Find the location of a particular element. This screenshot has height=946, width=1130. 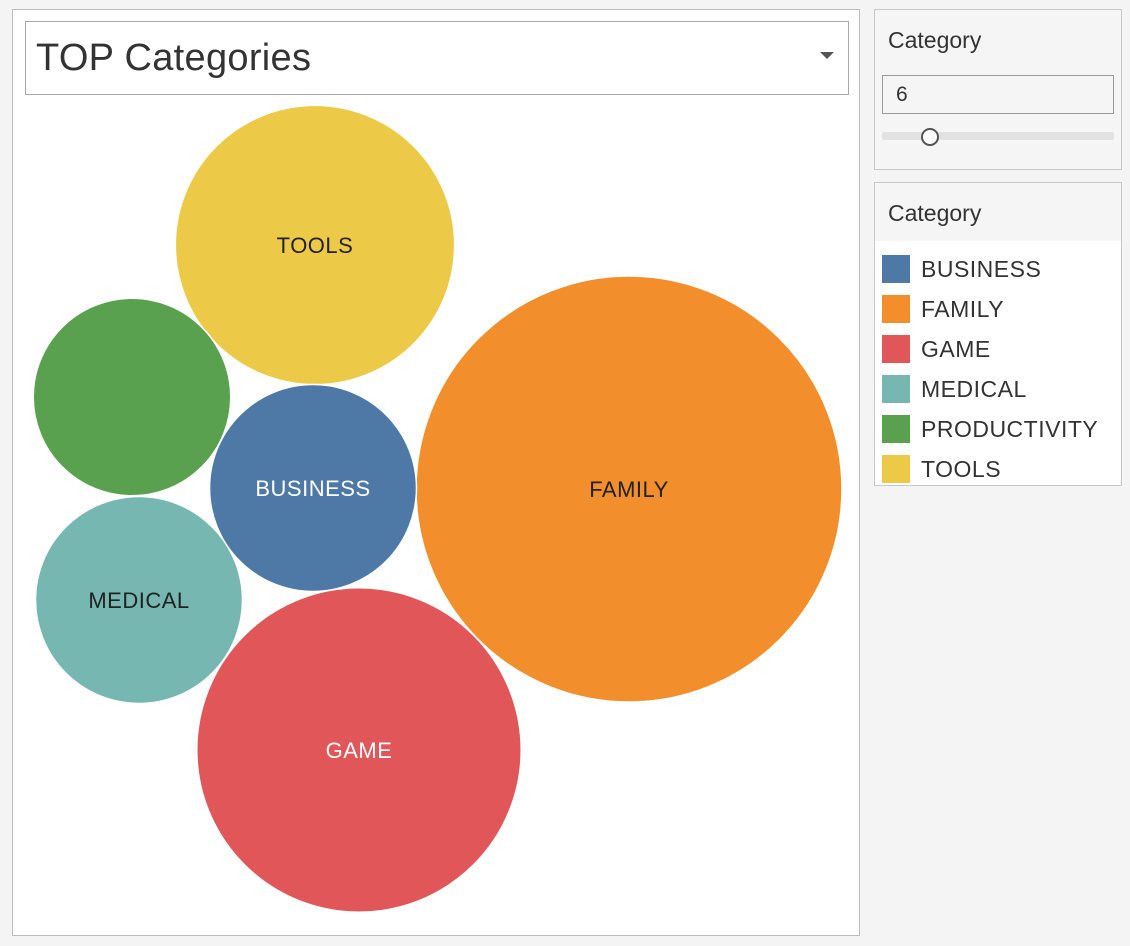

legend-label: TOOLS is located at coordinates (961, 468).